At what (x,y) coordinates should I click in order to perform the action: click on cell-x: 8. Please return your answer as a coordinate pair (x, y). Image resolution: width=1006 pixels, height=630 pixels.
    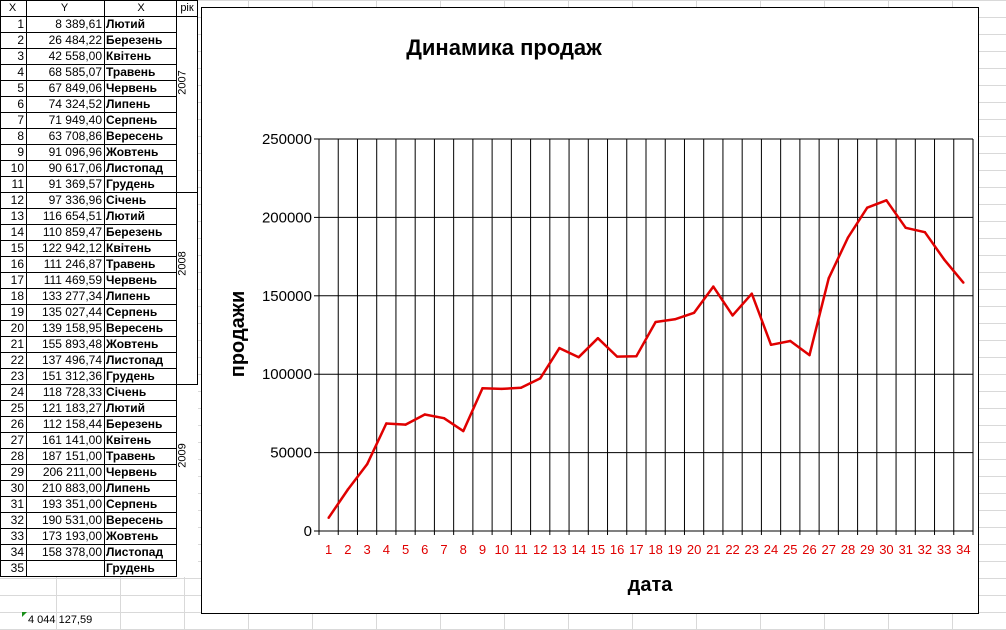
    Looking at the image, I should click on (13, 136).